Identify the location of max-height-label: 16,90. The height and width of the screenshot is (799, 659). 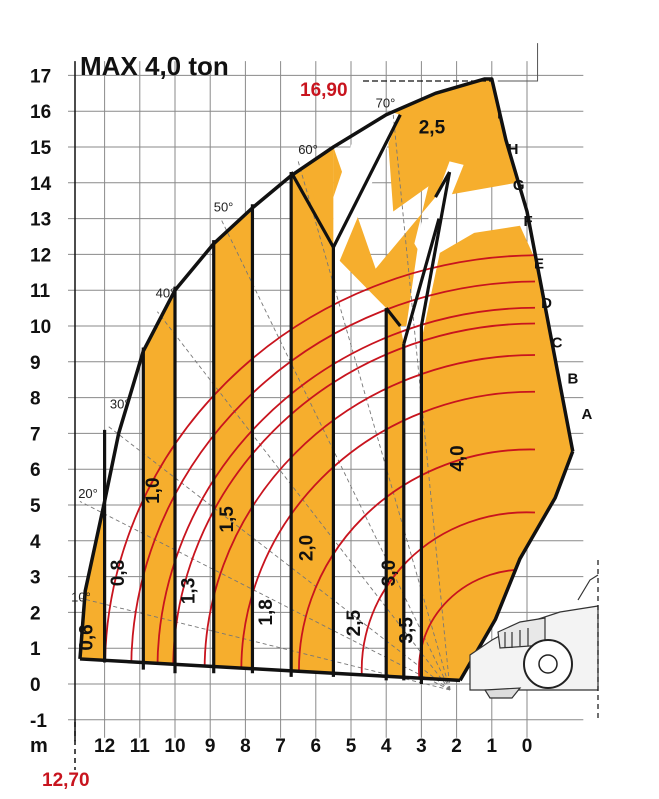
(324, 90).